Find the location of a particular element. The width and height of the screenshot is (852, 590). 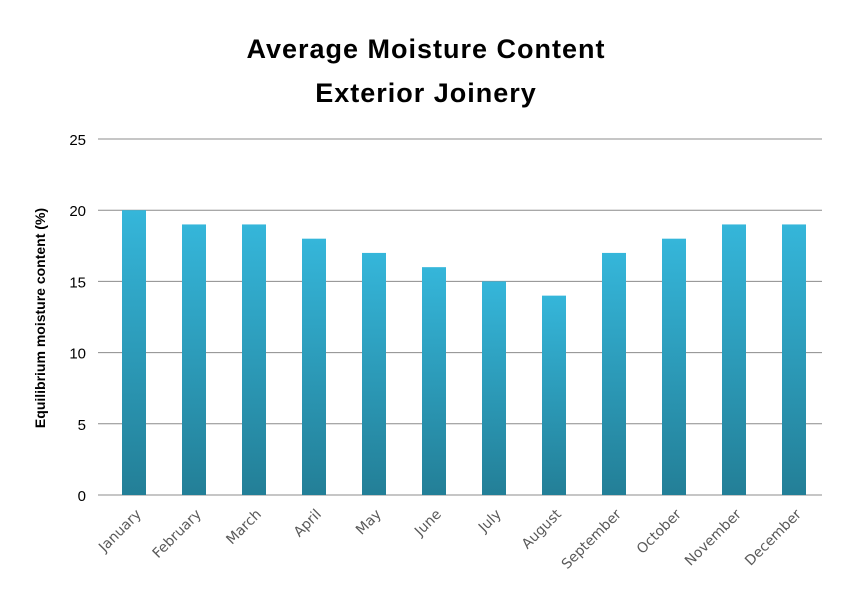

x-tick-label: December is located at coordinates (773, 537).